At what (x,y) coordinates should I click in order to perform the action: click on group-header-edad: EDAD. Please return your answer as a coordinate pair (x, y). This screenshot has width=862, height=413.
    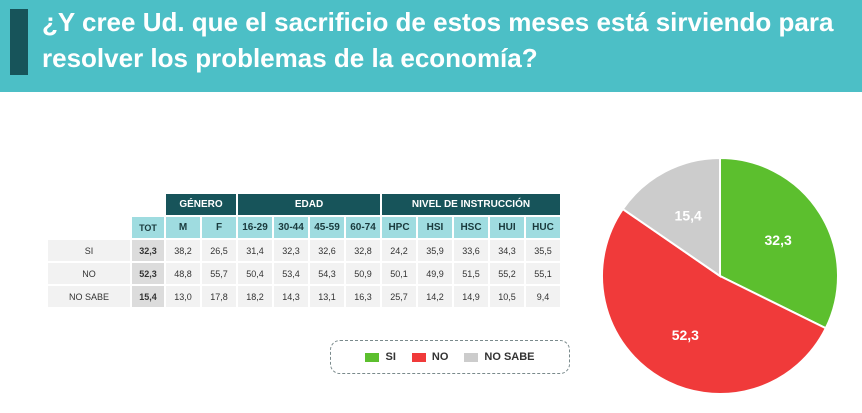
    Looking at the image, I should click on (309, 204).